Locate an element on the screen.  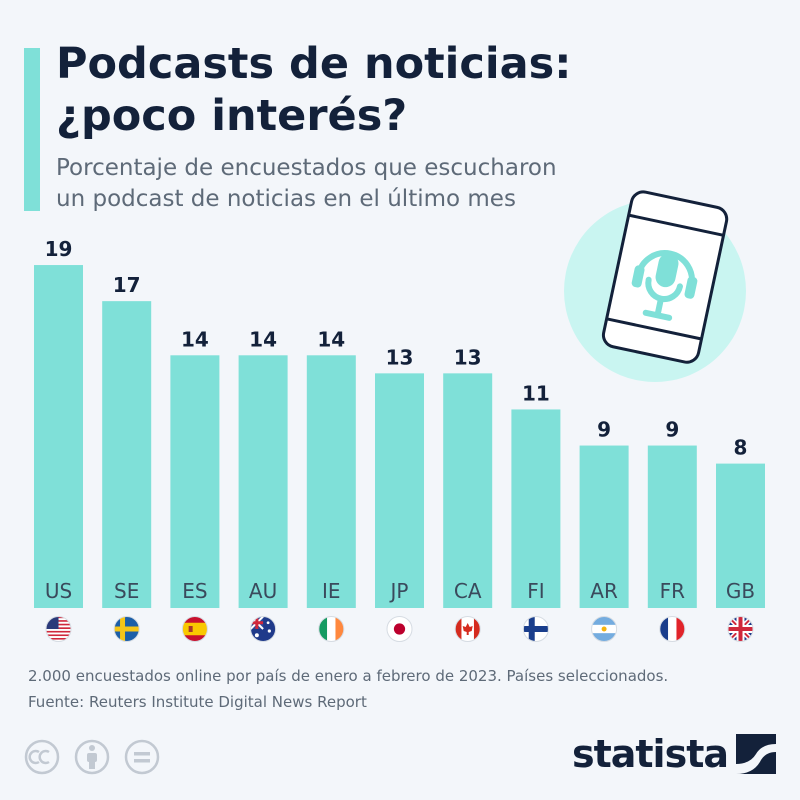
category-label-fr: FR is located at coordinates (673, 591).